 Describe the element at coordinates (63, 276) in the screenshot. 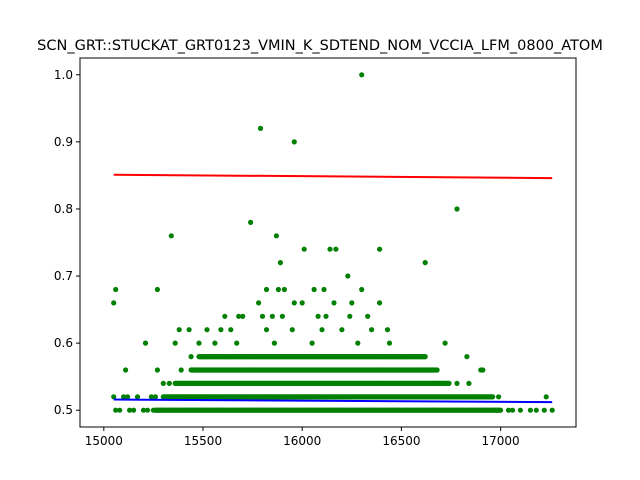

I see `y-tick-label: 0.7` at that location.